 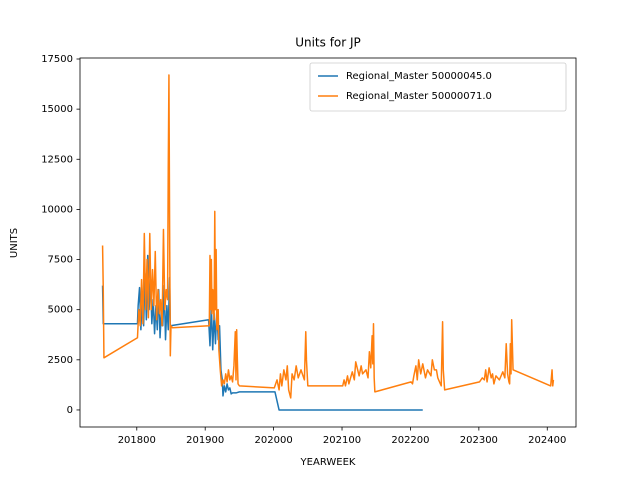 I want to click on y-tick-label: 5000, so click(x=60, y=310).